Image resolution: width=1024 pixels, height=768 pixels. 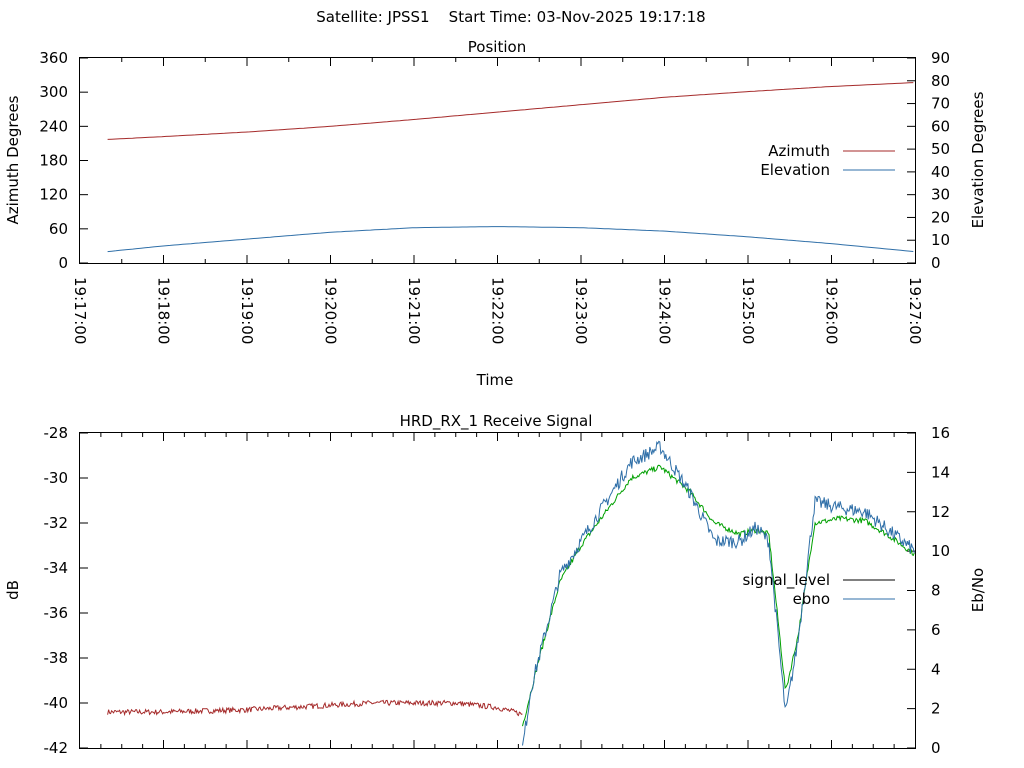 I want to click on signal-y2-tick-label: 8, so click(x=936, y=591).